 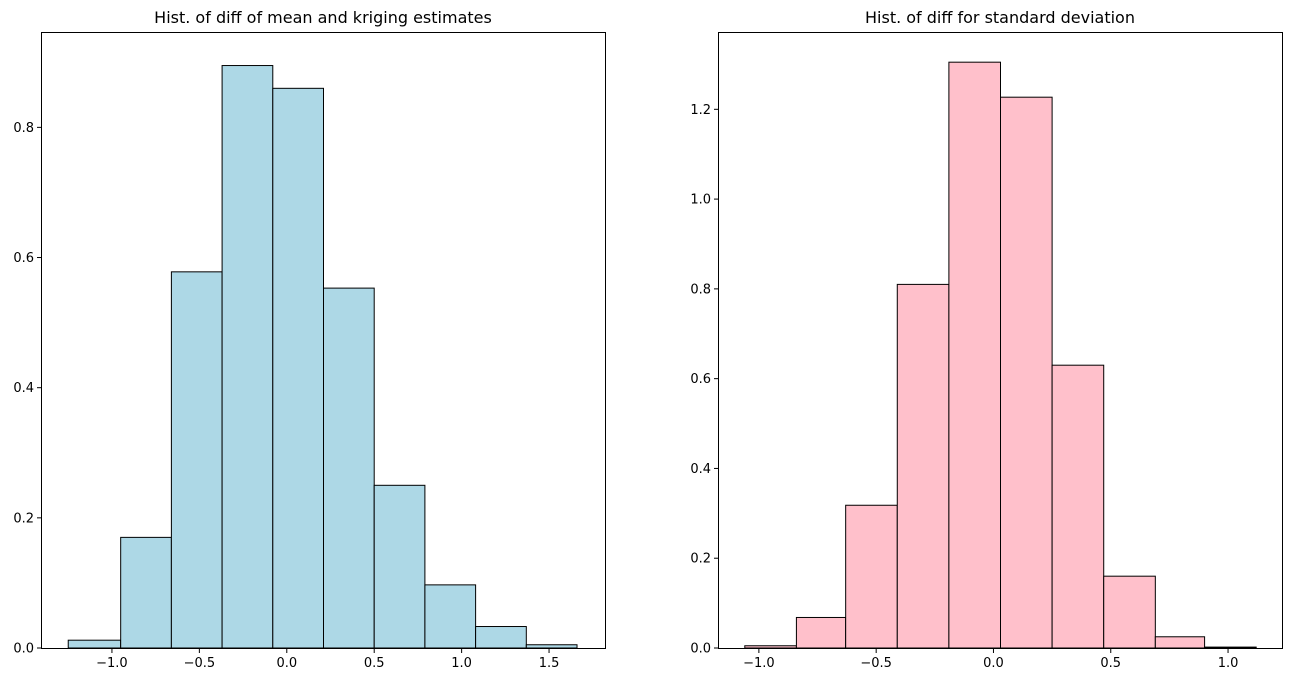 I want to click on right-x-tick-label-2: 0.0, so click(x=993, y=663).